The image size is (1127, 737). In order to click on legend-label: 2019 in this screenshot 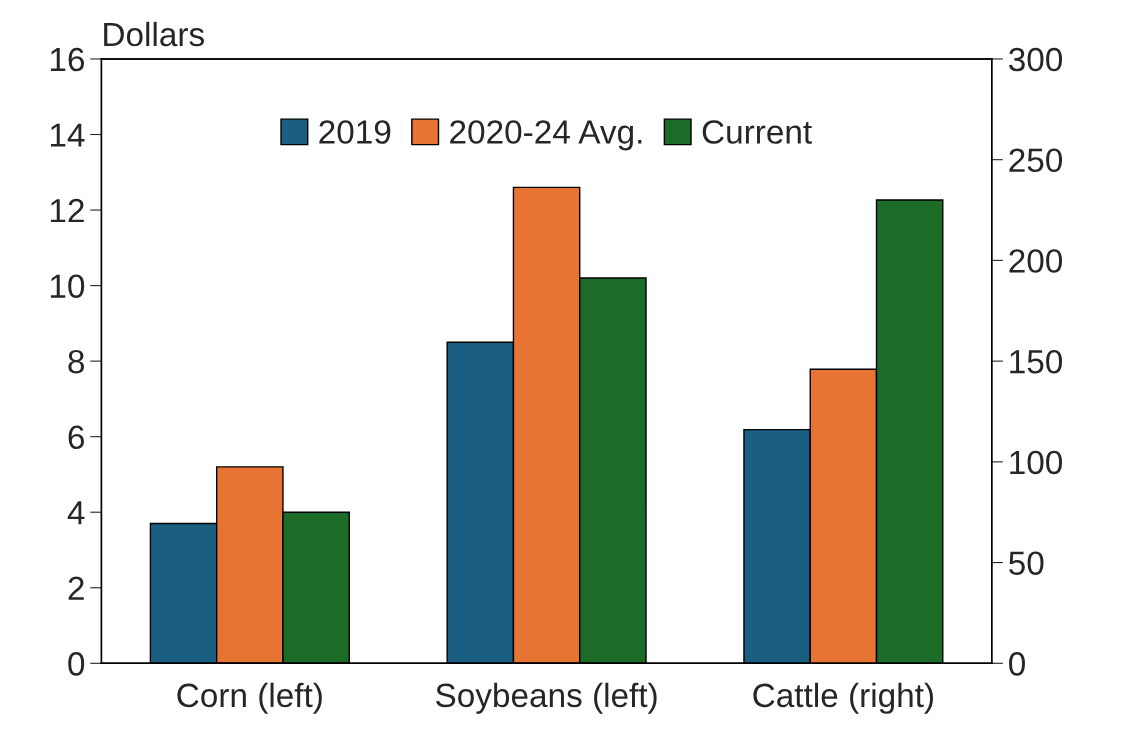, I will do `click(355, 132)`.